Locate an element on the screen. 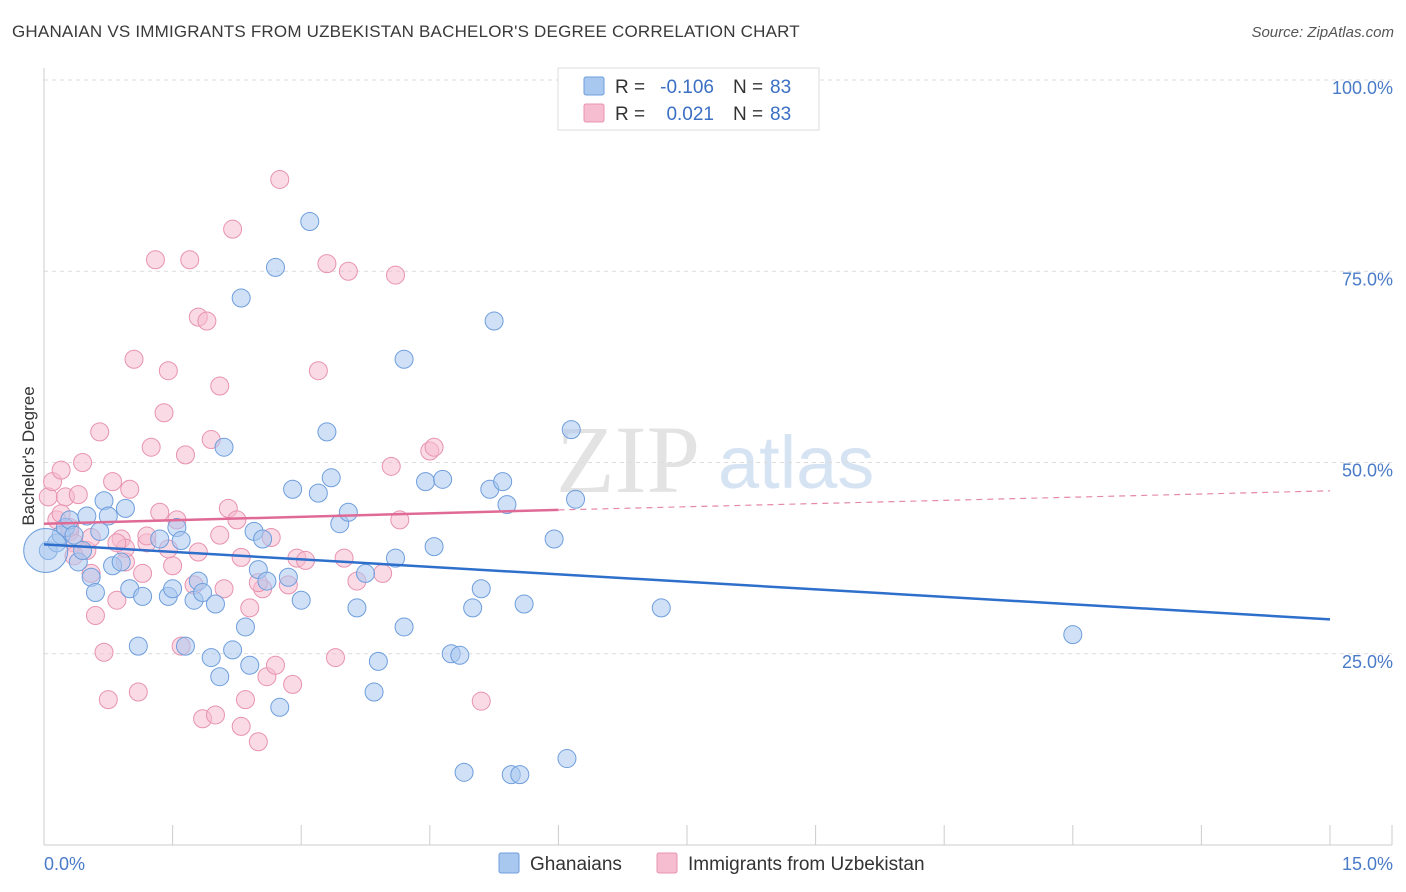 This screenshot has height=892, width=1406. x-tick-labels: 0.0% 15.0% is located at coordinates (718, 864).